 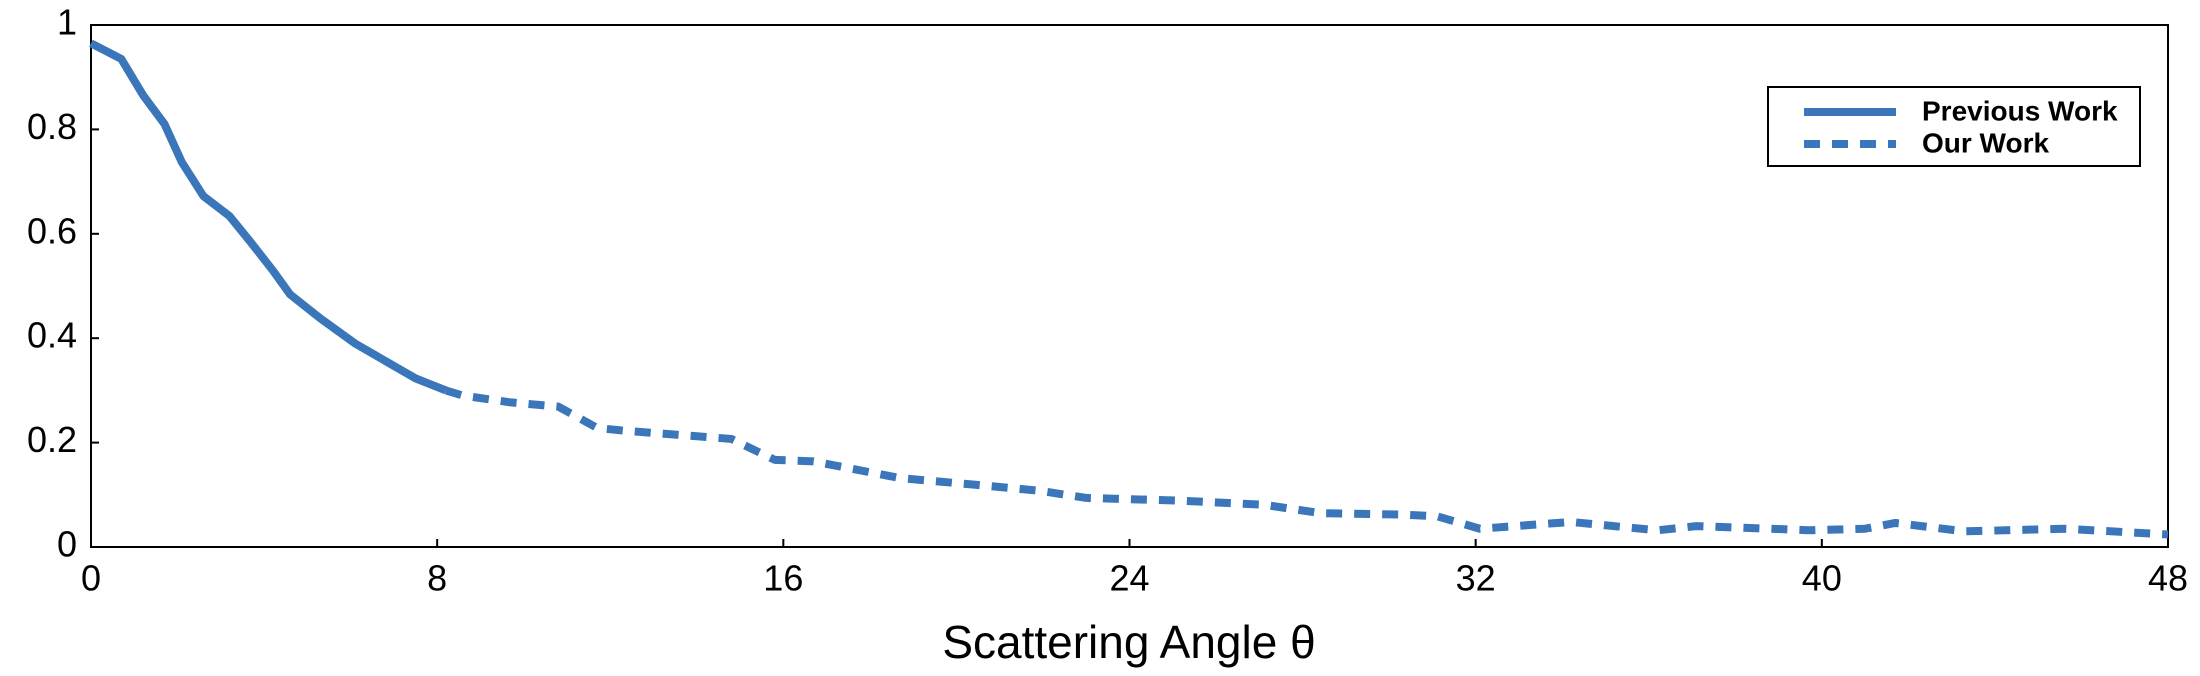 I want to click on legend-box, so click(x=1954, y=126).